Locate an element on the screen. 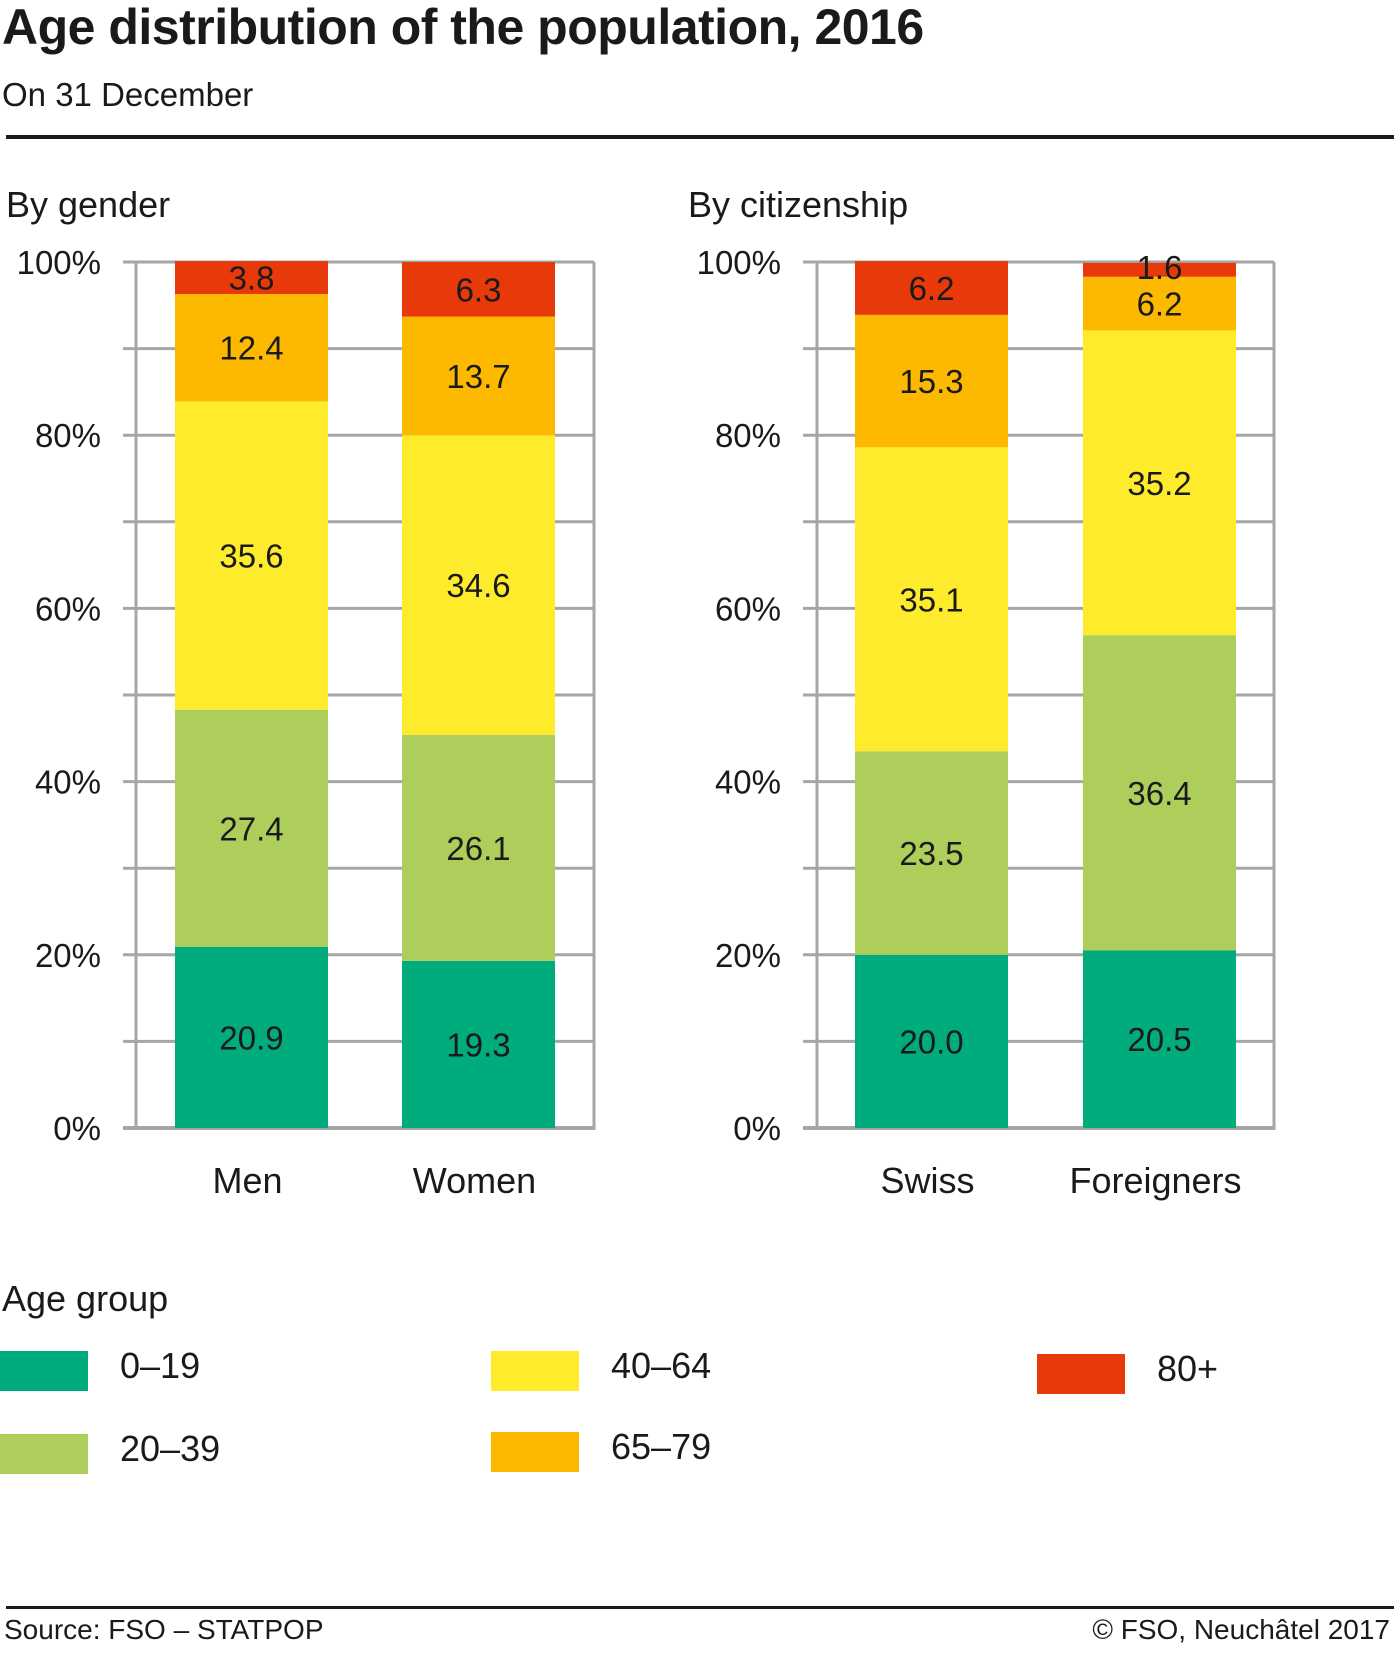 This screenshot has height=1653, width=1394. data-label: 1.6 is located at coordinates (1160, 267).